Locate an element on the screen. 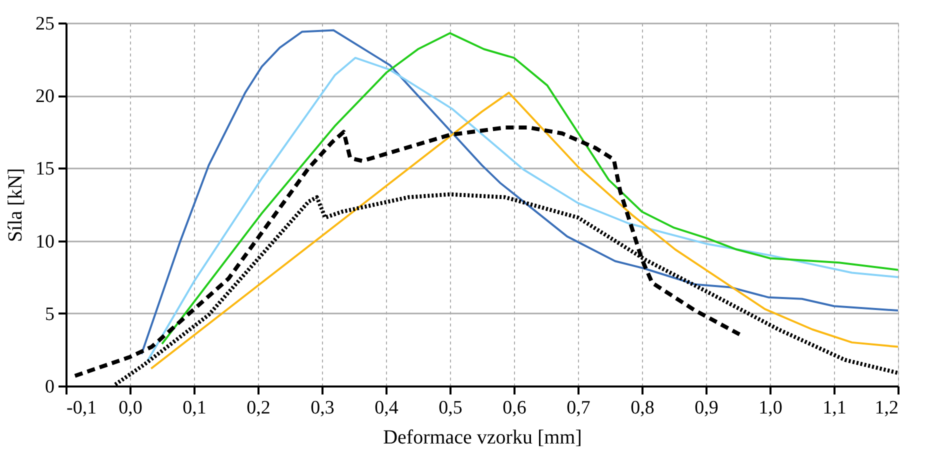 The height and width of the screenshot is (461, 934). x-tick-label: 1,2 is located at coordinates (886, 408).